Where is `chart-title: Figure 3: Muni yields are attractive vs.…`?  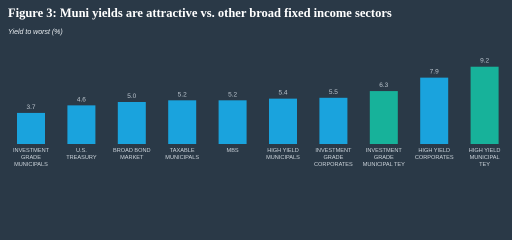
chart-title: Figure 3: Muni yields are attractive vs.… is located at coordinates (200, 13).